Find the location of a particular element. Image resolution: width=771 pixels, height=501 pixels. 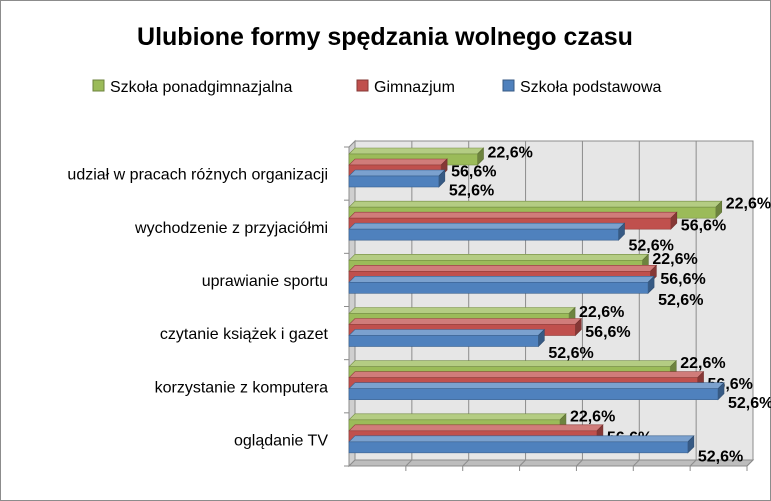

category-label: uprawianie sportu is located at coordinates (265, 281).